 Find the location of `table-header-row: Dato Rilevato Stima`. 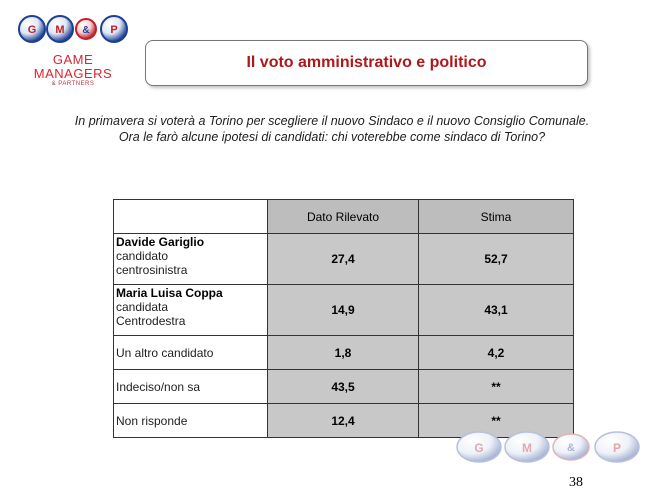

table-header-row: Dato Rilevato Stima is located at coordinates (343, 216).